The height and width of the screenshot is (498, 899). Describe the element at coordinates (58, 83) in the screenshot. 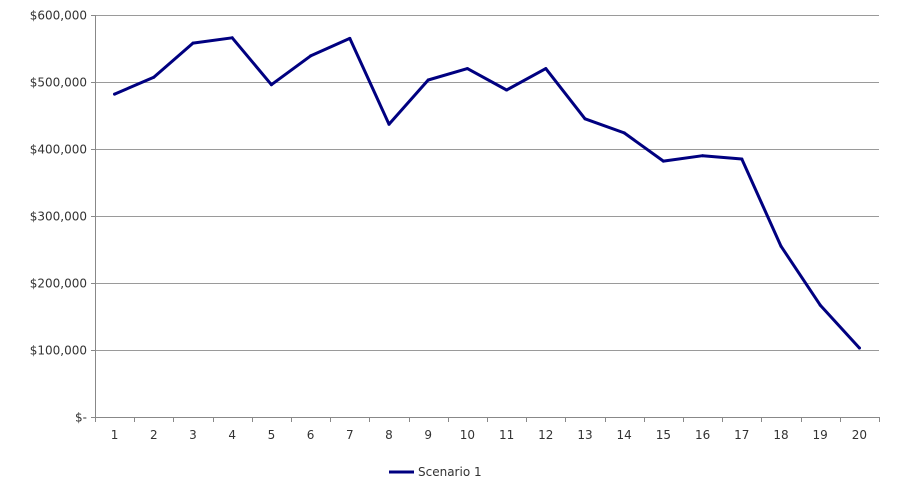

I see `y-tick-label: $500,000` at that location.